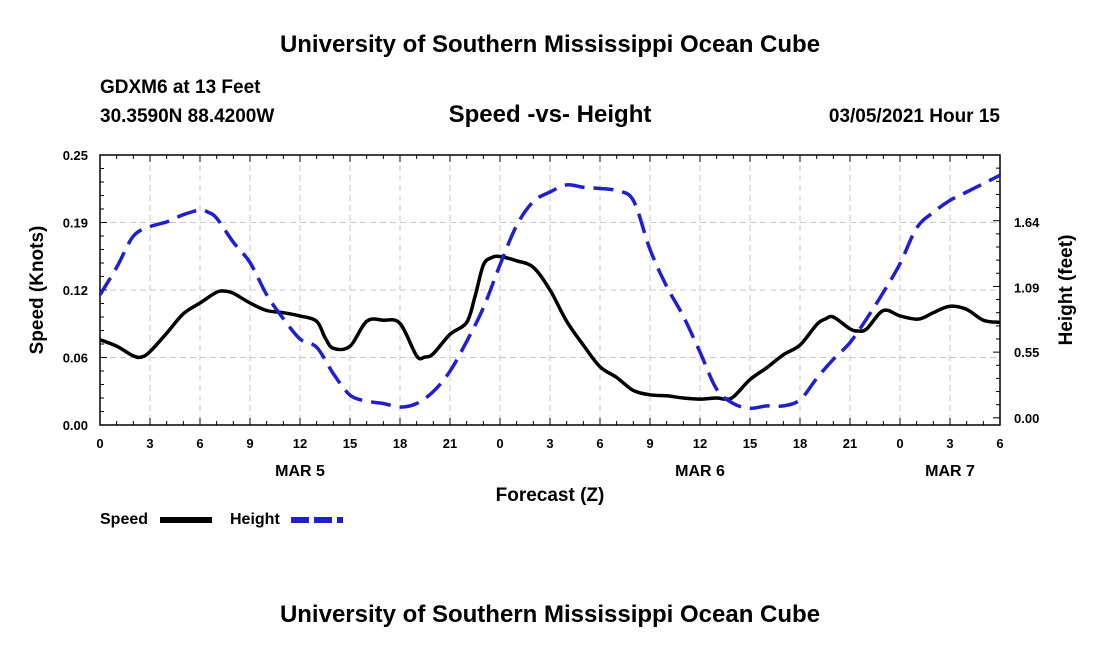  I want to click on y-right-tick-label: 0.55, so click(1026, 352).